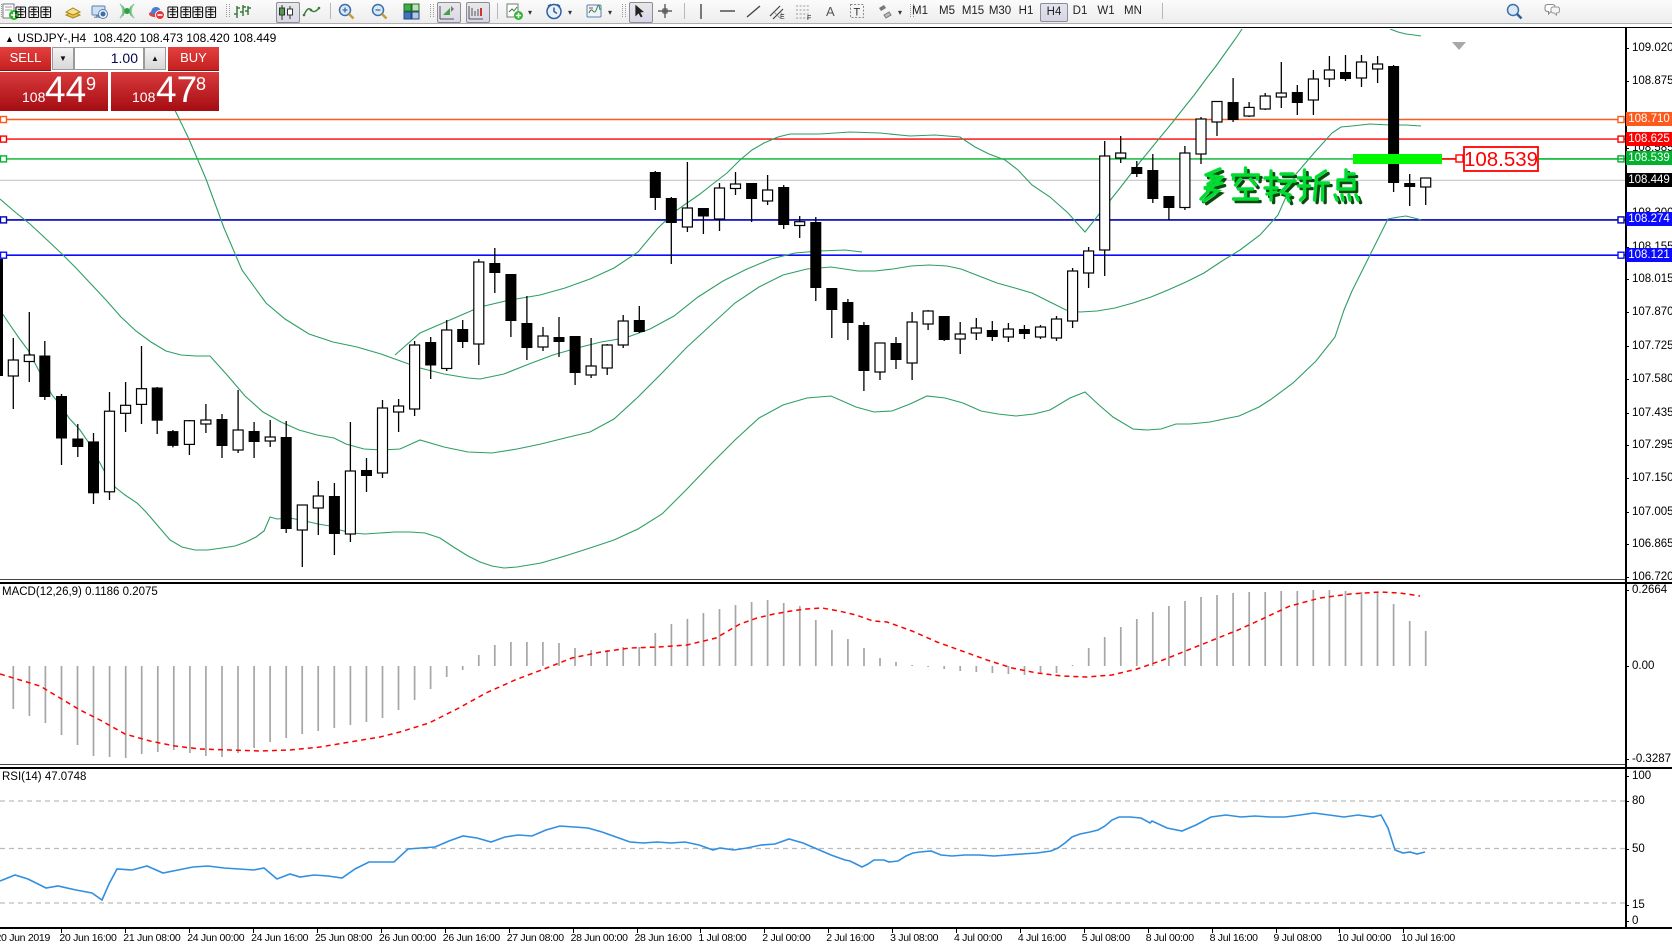 The width and height of the screenshot is (1672, 945). I want to click on svg-text: T, so click(857, 13).